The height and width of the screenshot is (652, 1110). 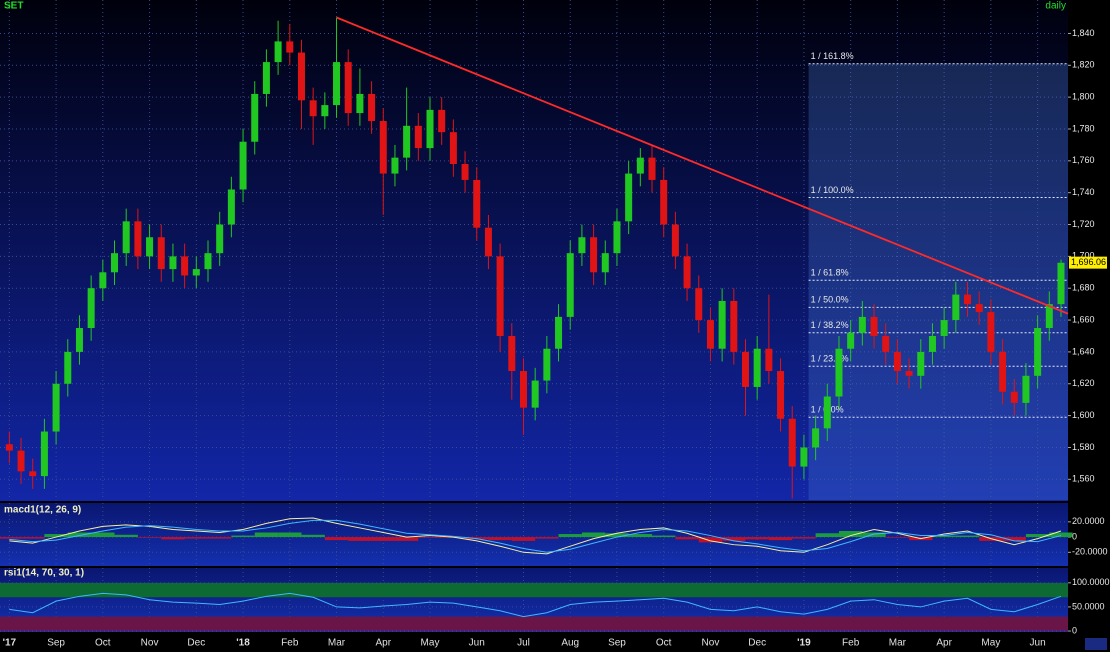 What do you see at coordinates (830, 359) in the screenshot?
I see `fib-label: 1 / 23.6%` at bounding box center [830, 359].